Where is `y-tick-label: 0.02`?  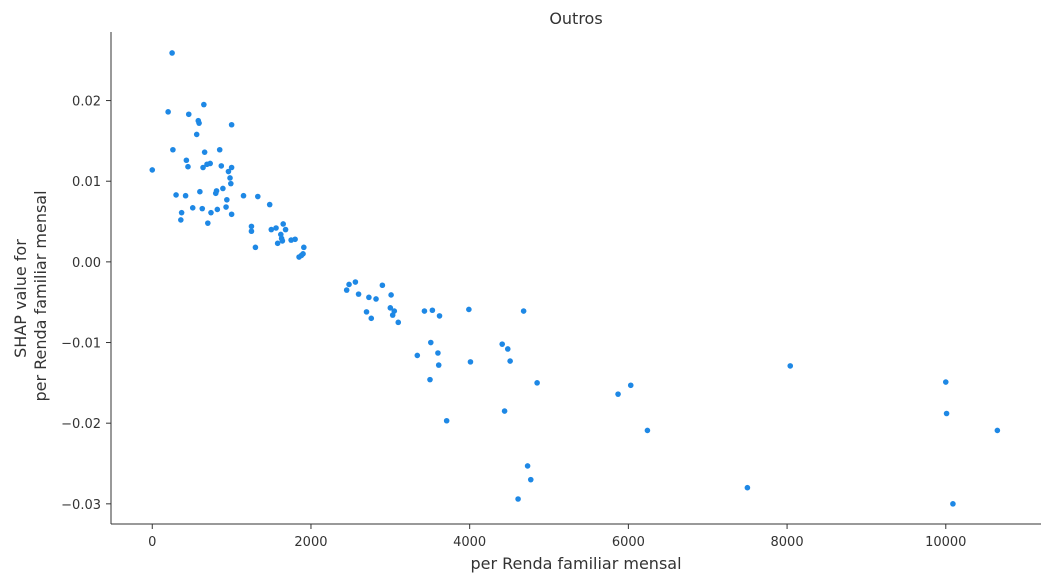
y-tick-label: 0.02 is located at coordinates (86, 102).